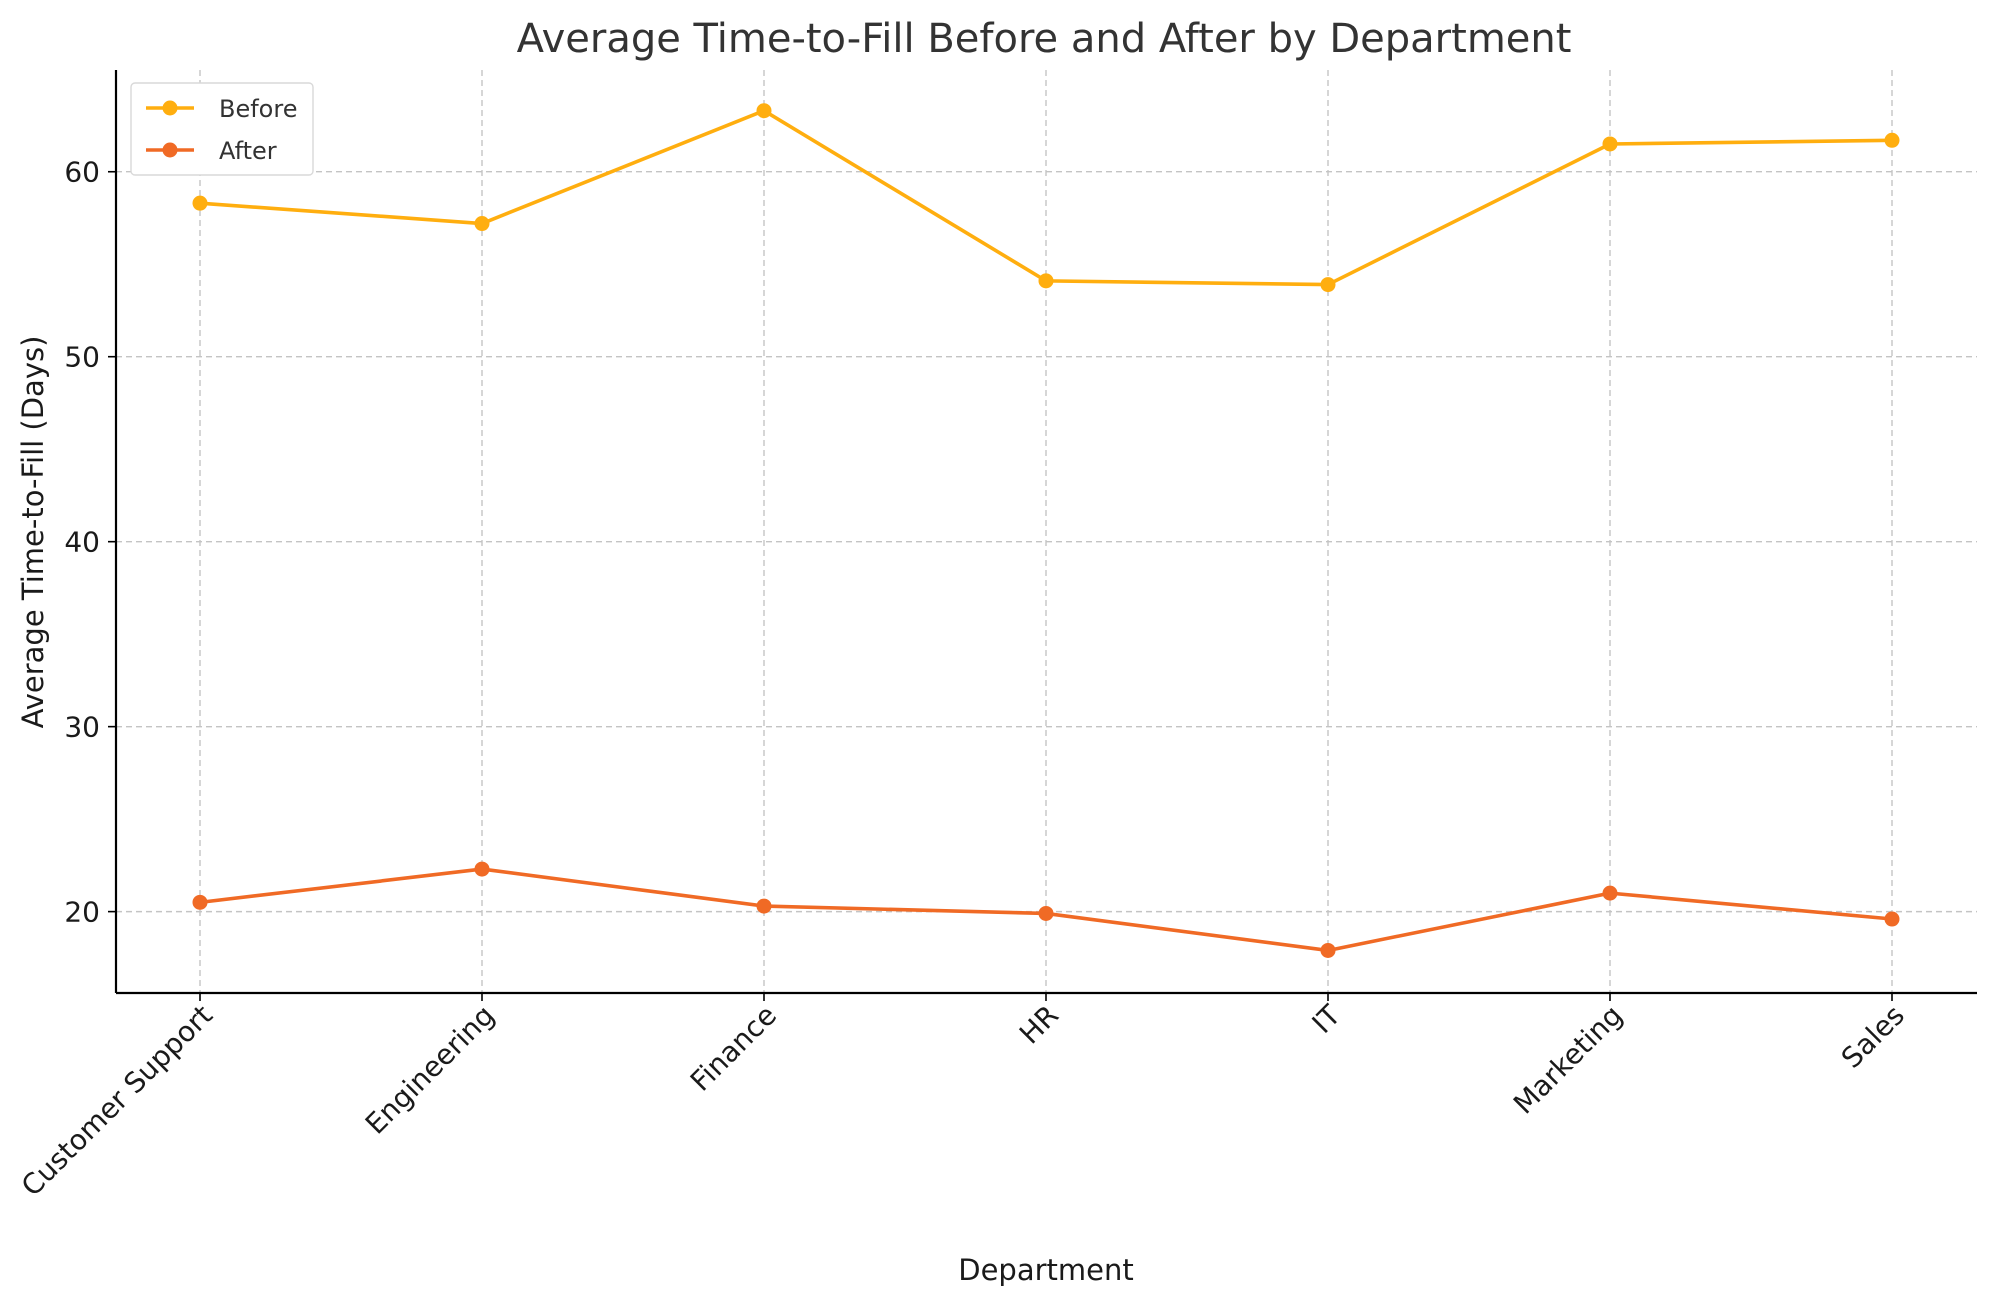 This screenshot has width=1996, height=1307. Describe the element at coordinates (1327, 1019) in the screenshot. I see `x-tick-label: IT` at that location.